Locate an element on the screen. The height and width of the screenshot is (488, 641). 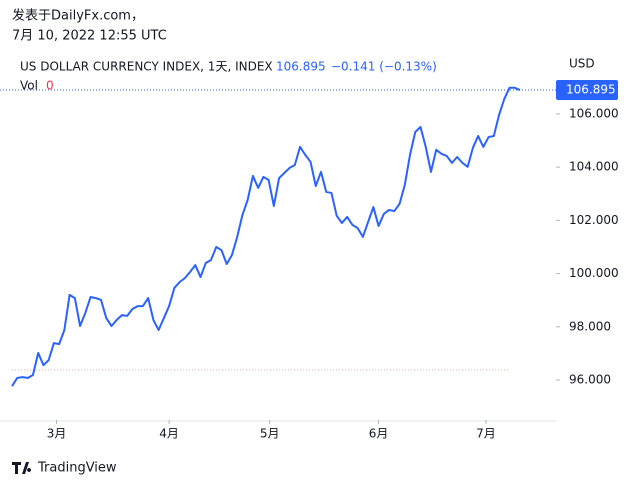
vol-label: Vol is located at coordinates (29, 86).